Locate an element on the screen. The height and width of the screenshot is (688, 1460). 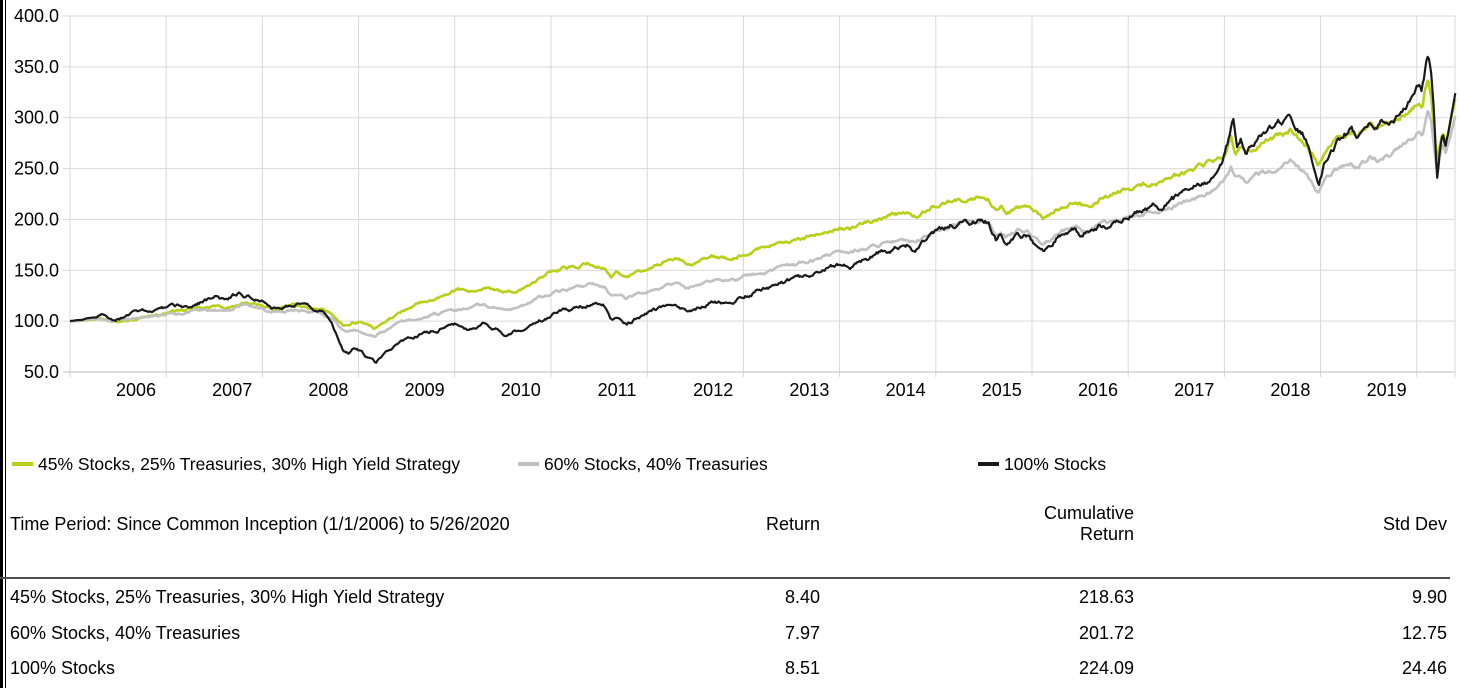
svg-text: 300.0 is located at coordinates (36, 118).